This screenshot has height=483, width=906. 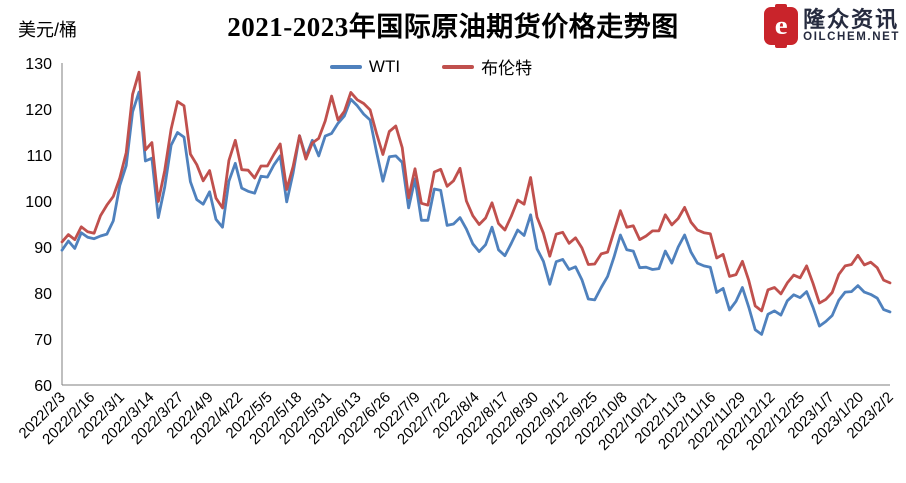 I want to click on chart-legend: WTI 布伦特, so click(x=442, y=66).